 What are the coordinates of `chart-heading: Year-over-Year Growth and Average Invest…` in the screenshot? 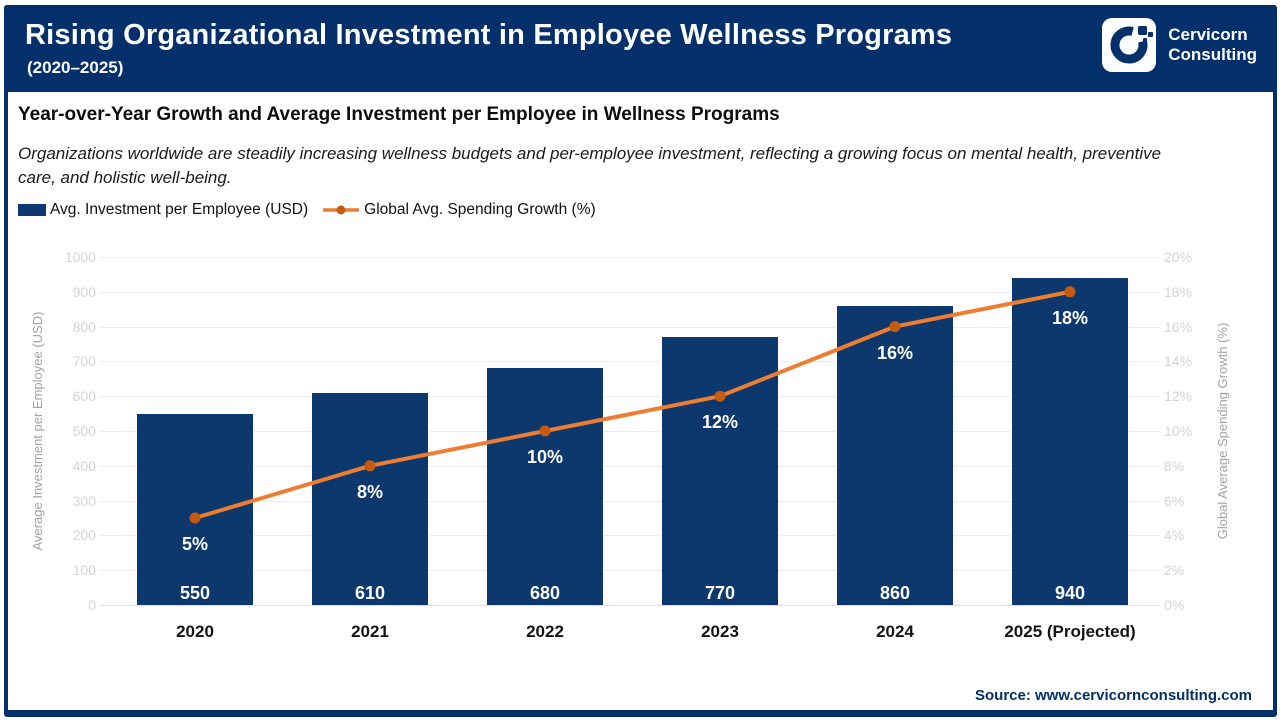 It's located at (399, 114).